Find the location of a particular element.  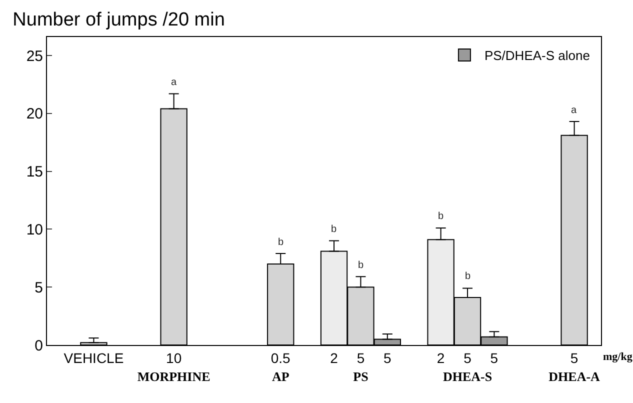

x-tick-label: VEHICLE is located at coordinates (94, 358).